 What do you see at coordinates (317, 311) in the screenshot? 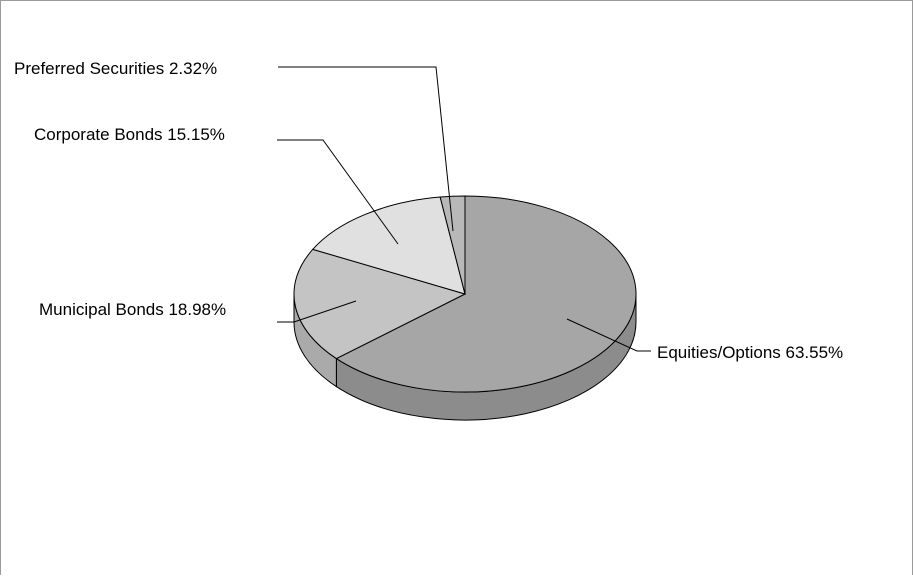
I see `leader-line-municipal-bonds` at bounding box center [317, 311].